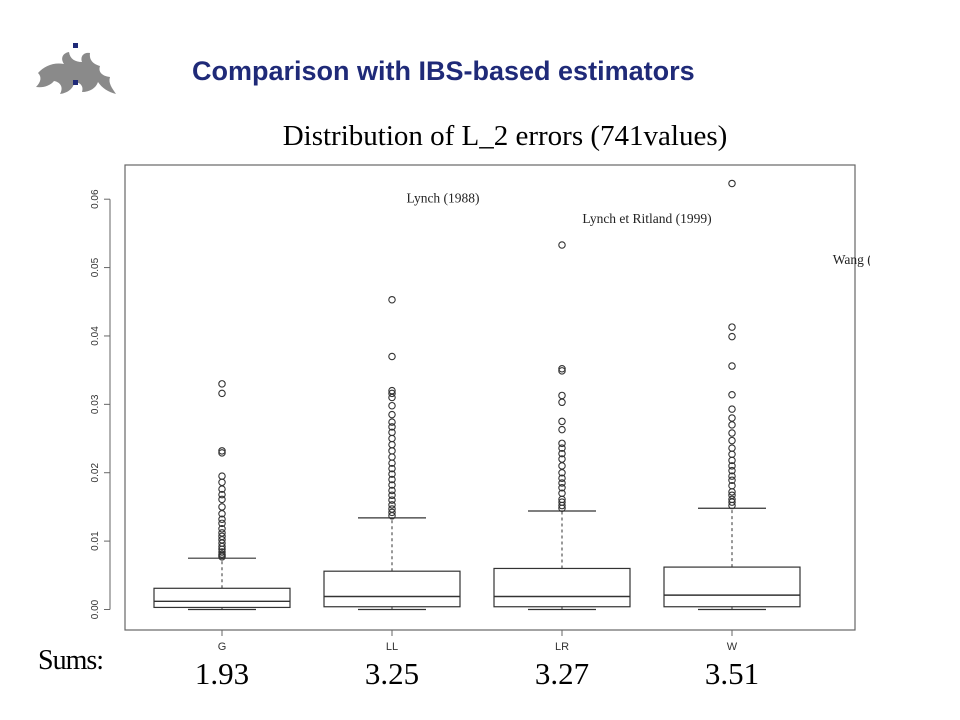 Image resolution: width=960 pixels, height=720 pixels. I want to click on sum-value-ll: 3.25, so click(392, 673).